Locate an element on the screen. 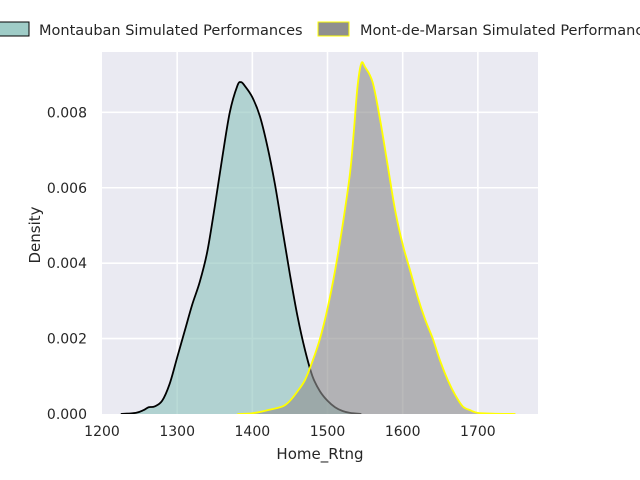  x-axis-label: Home_Rtng is located at coordinates (319, 454).